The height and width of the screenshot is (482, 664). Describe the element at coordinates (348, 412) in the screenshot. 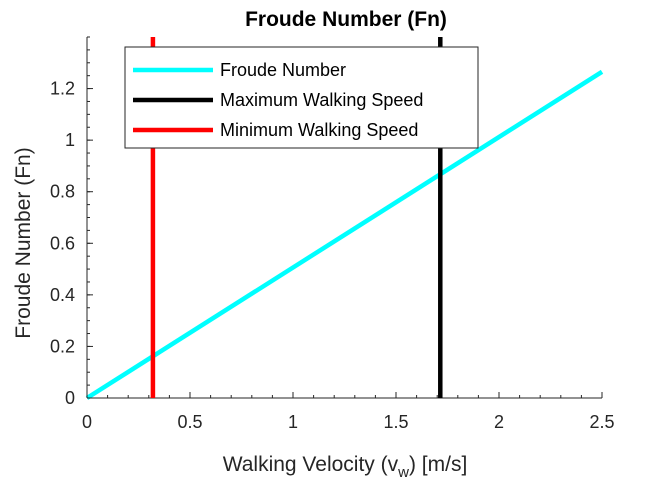

I see `x-axis-ticks: 0 0.5 1 1.5 2 2.5` at that location.